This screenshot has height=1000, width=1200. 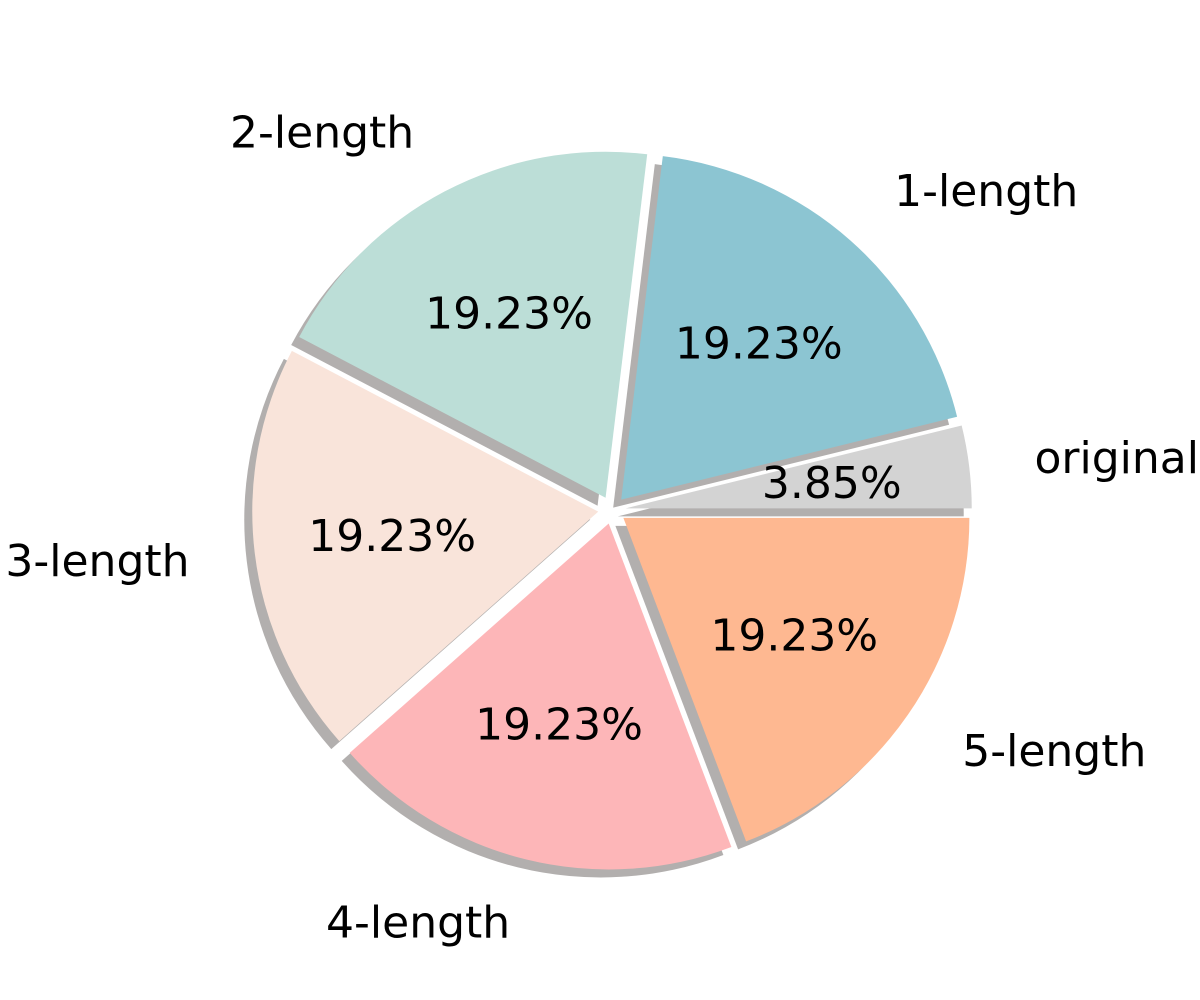 What do you see at coordinates (322, 133) in the screenshot?
I see `slice-label-2-length: 2-length` at bounding box center [322, 133].